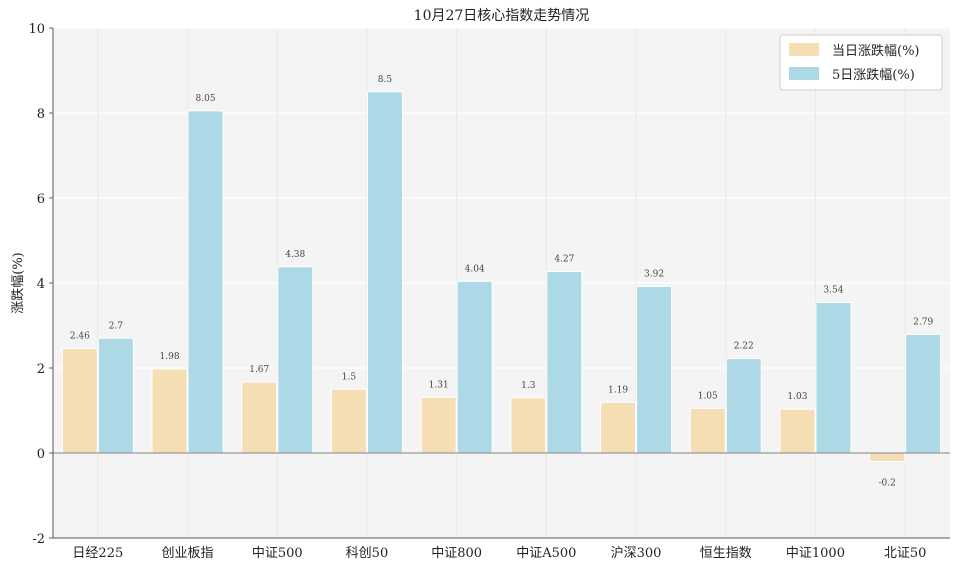 The image size is (960, 570). Describe the element at coordinates (708, 396) in the screenshot. I see `data-label: 1.05` at that location.